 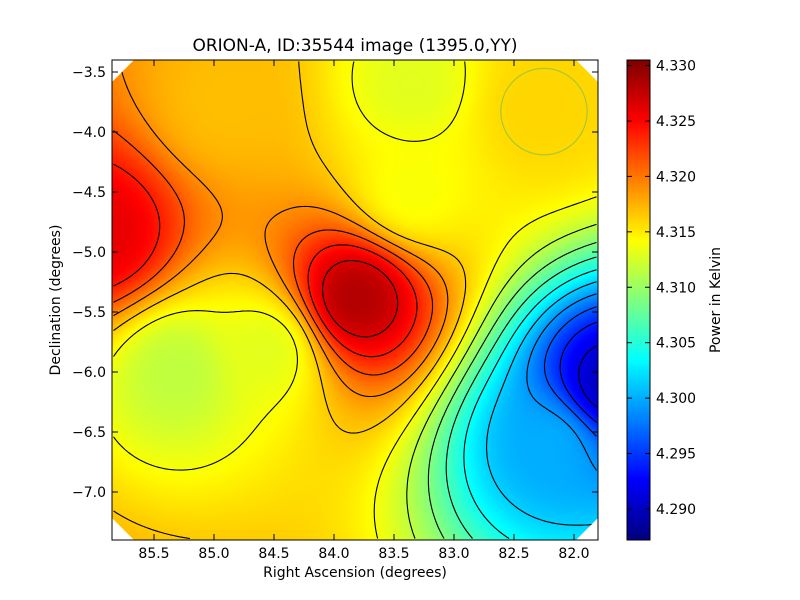 I want to click on y-tick-label: −6.5, so click(x=89, y=433).